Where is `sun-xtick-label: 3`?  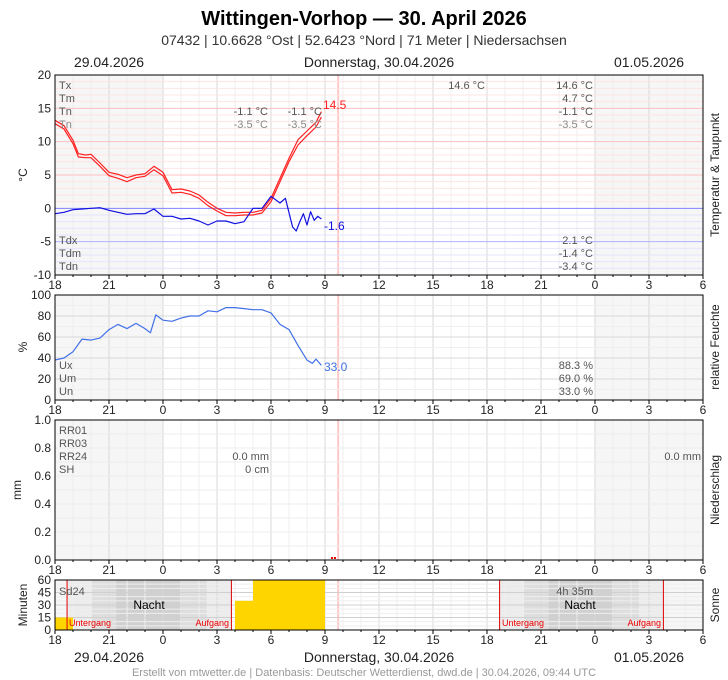
sun-xtick-label: 3 is located at coordinates (649, 640).